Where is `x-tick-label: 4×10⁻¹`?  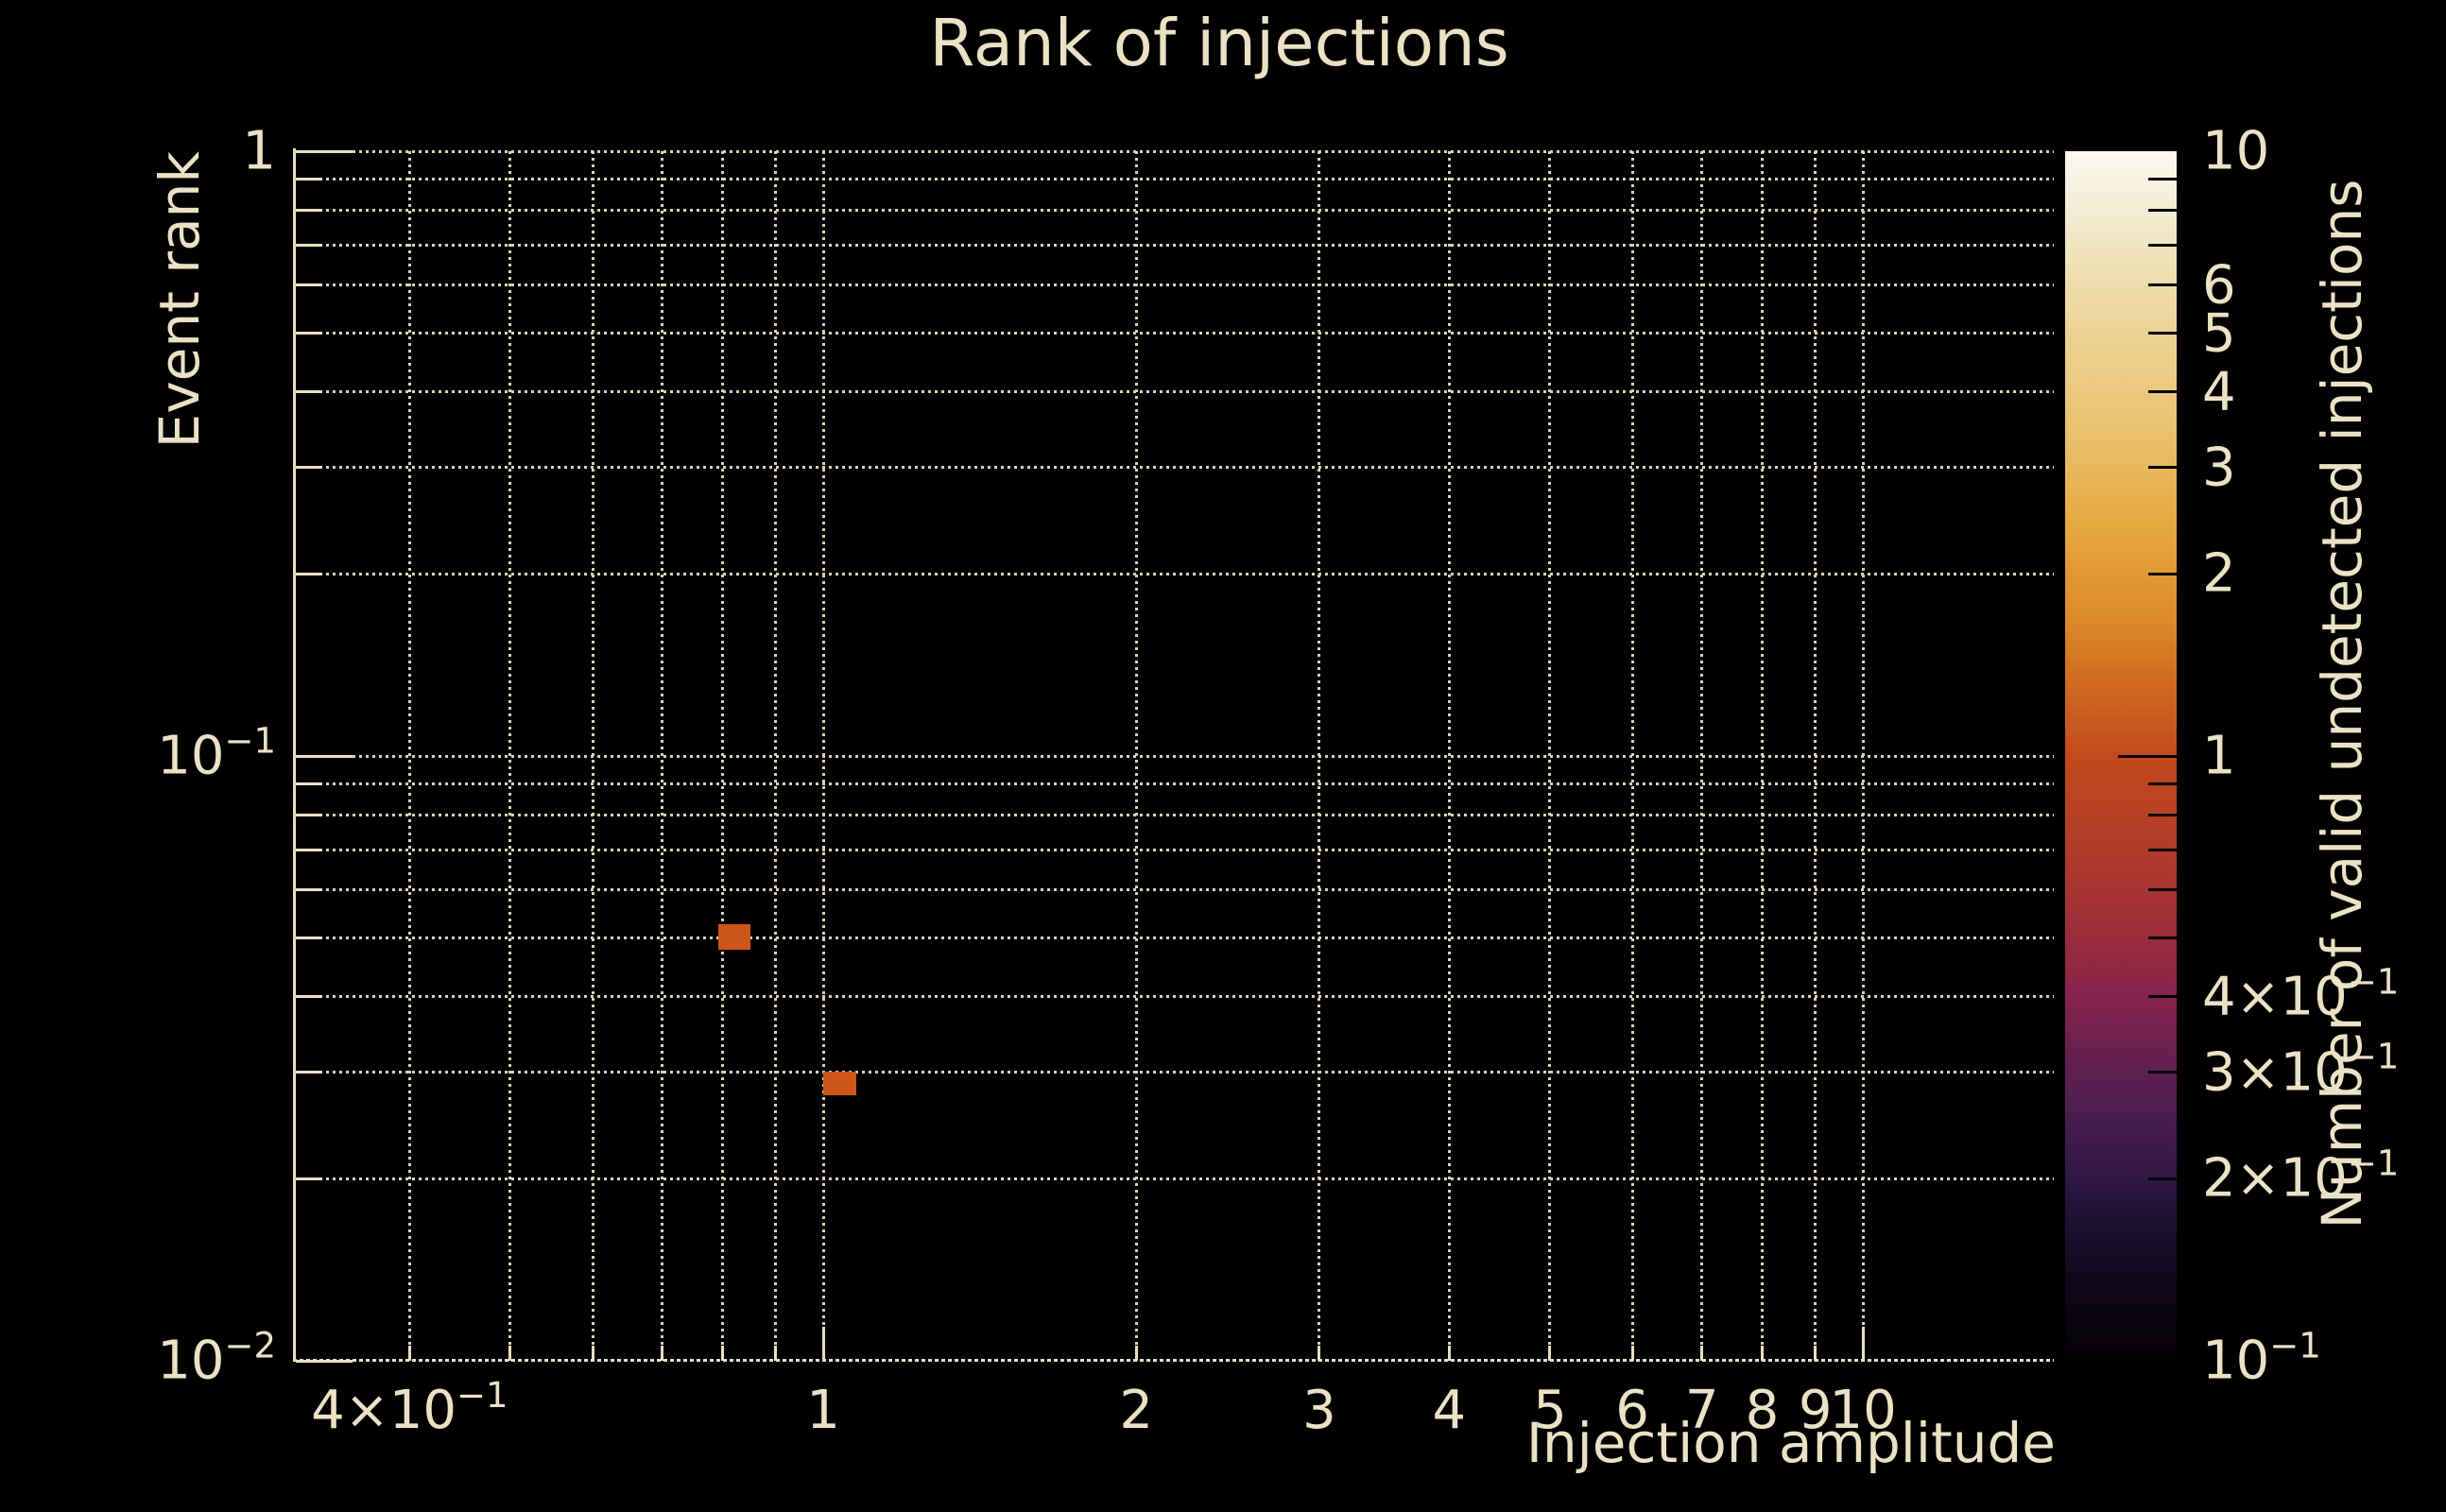
x-tick-label: 4×10⁻¹ is located at coordinates (409, 1407).